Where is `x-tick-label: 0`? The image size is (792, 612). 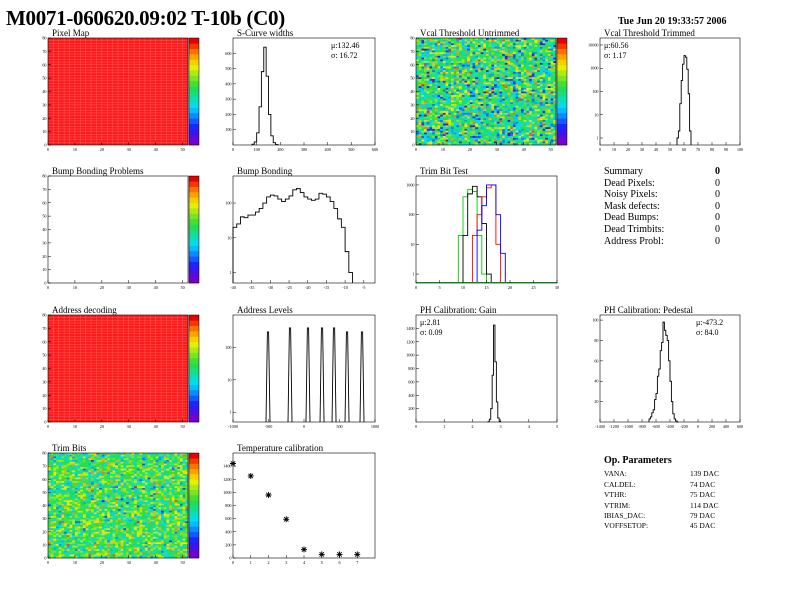
x-tick-label: 0 is located at coordinates (698, 426).